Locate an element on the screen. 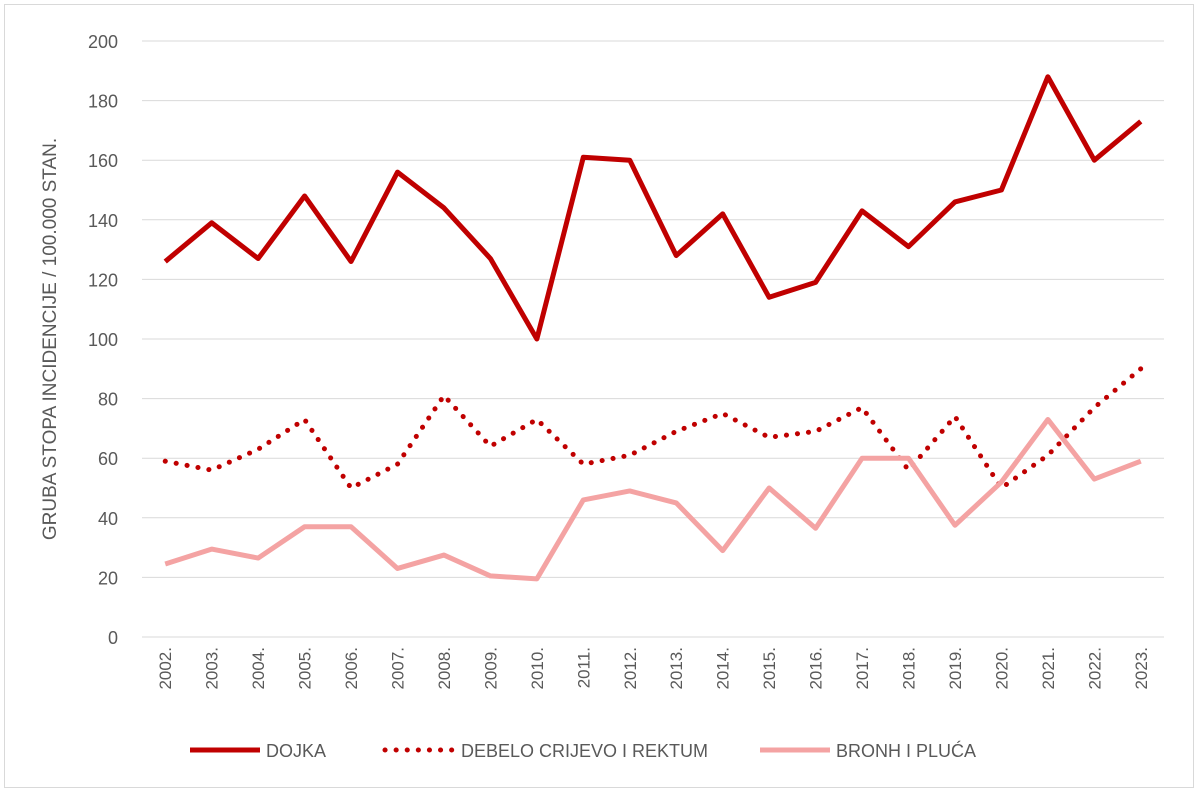  x-tick-label: 2008. is located at coordinates (444, 668).